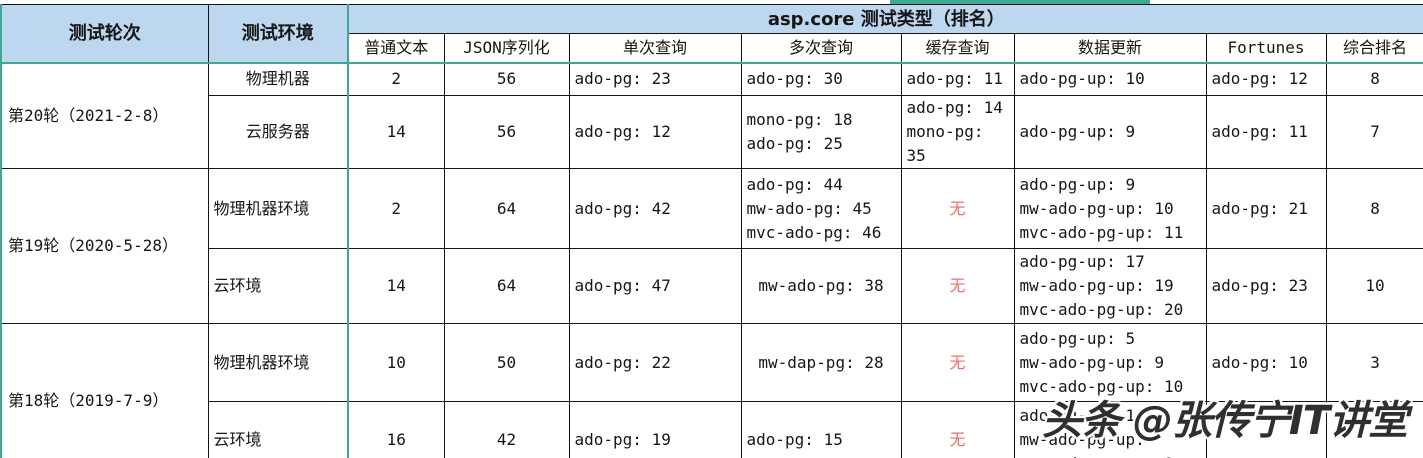 The image size is (1423, 458). Describe the element at coordinates (957, 48) in the screenshot. I see `header-col-cache-query: 缓存查询` at that location.